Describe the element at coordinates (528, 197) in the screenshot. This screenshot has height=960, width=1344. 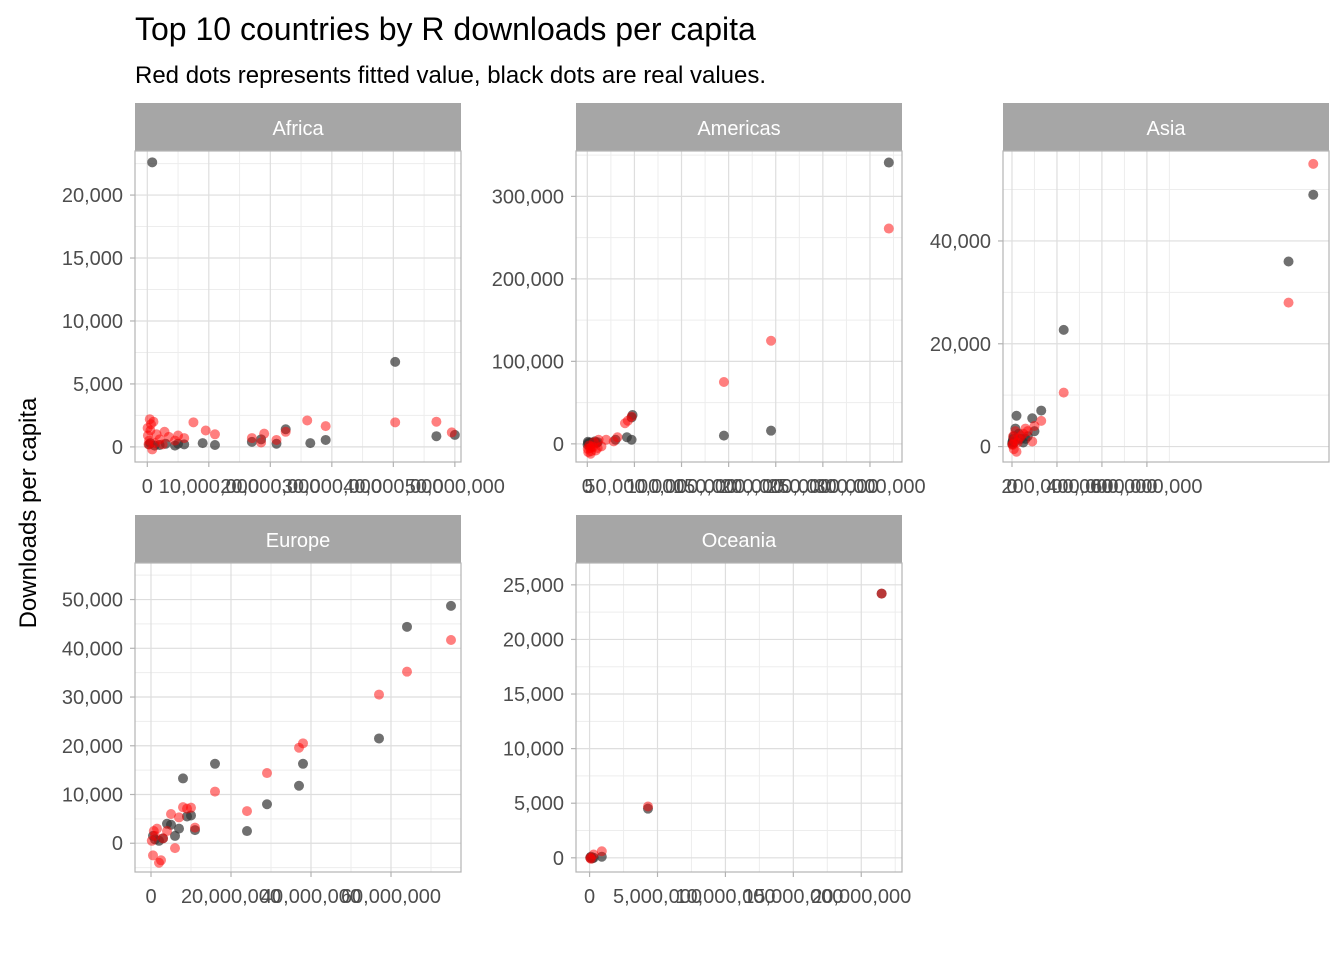
I see `facet-americas-y-tick-label: 300,000` at that location.